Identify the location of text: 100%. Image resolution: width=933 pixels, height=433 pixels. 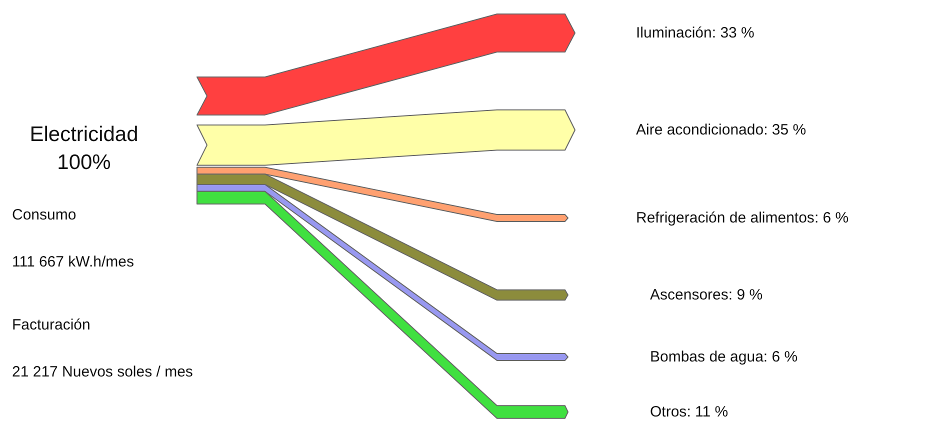
(84, 163).